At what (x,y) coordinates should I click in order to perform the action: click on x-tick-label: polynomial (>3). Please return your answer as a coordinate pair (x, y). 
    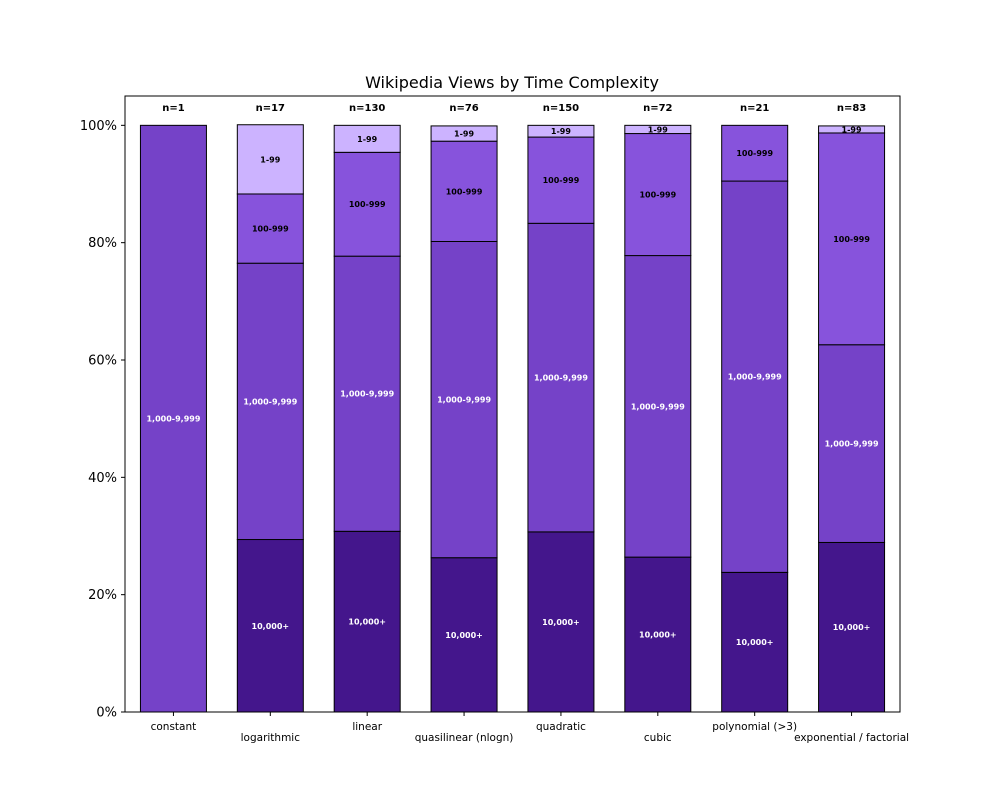
    Looking at the image, I should click on (754, 727).